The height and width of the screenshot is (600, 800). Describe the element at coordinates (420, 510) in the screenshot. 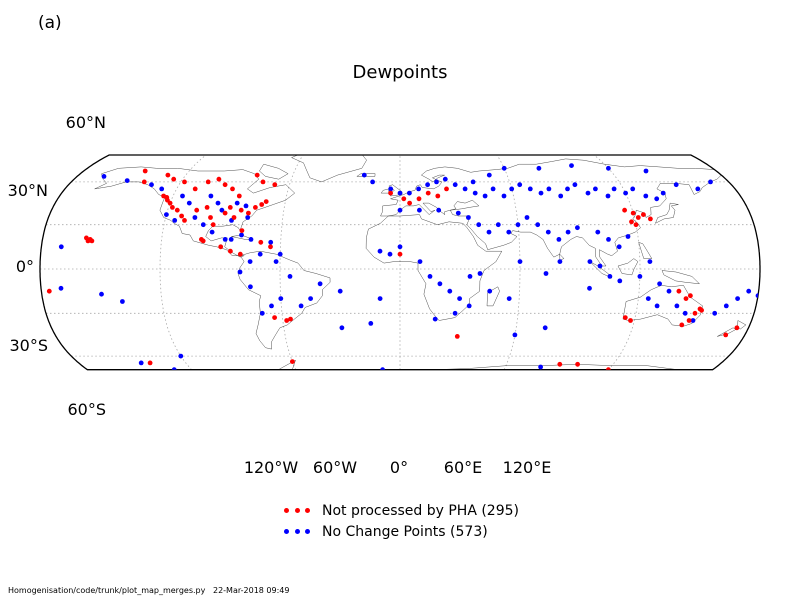

I see `legend-label-not-processed: Not processed by PHA (295)` at that location.